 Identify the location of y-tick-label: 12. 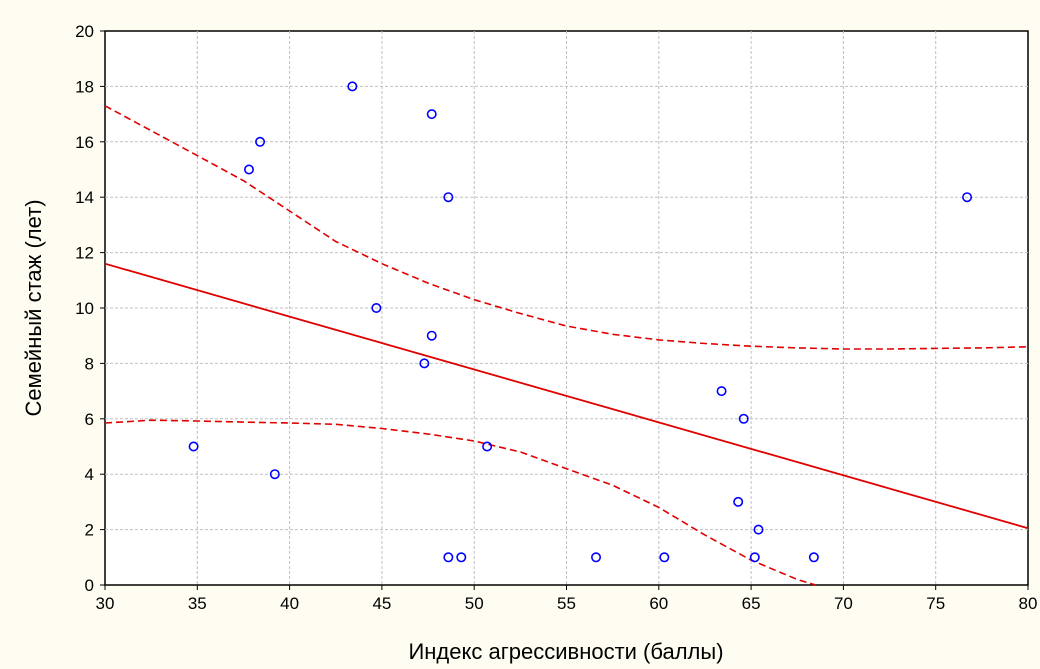
(84, 253).